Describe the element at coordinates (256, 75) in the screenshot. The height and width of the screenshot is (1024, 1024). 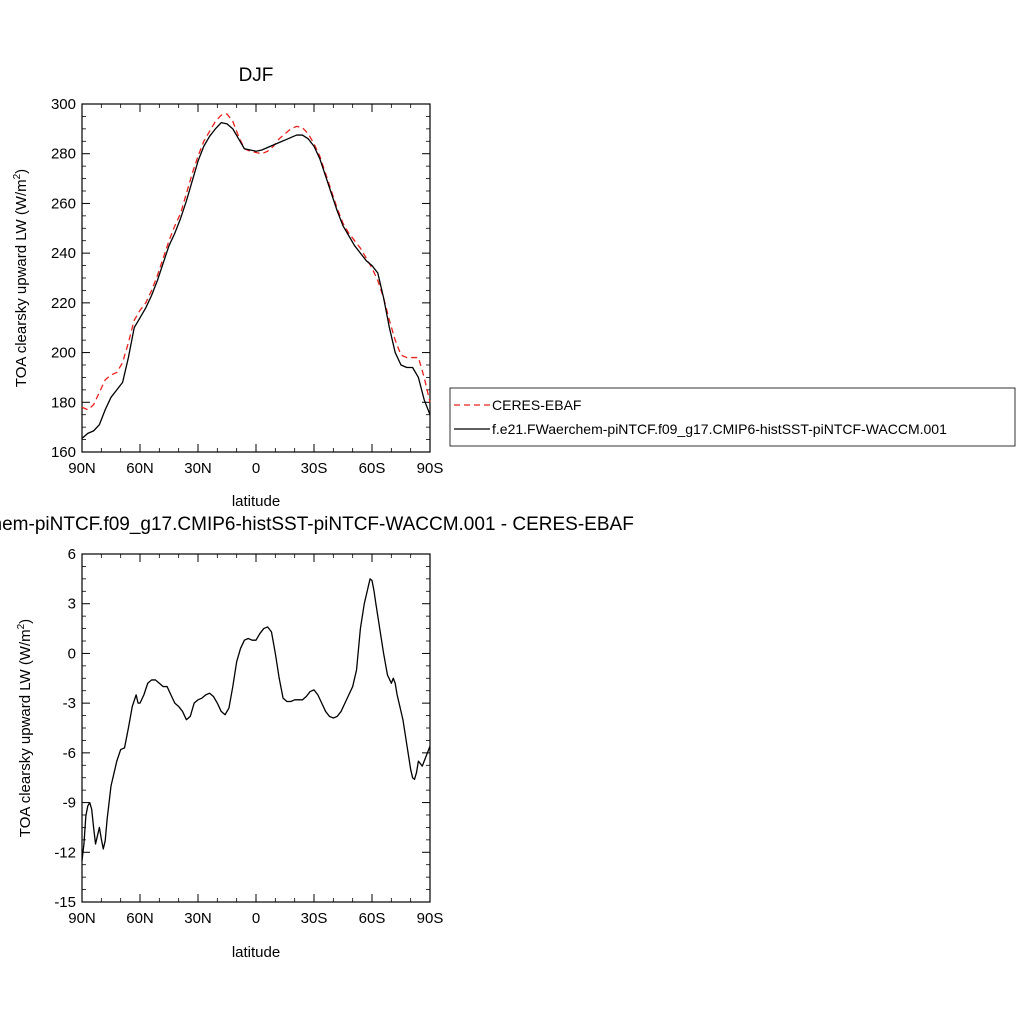
I see `chart-title: DJF` at that location.